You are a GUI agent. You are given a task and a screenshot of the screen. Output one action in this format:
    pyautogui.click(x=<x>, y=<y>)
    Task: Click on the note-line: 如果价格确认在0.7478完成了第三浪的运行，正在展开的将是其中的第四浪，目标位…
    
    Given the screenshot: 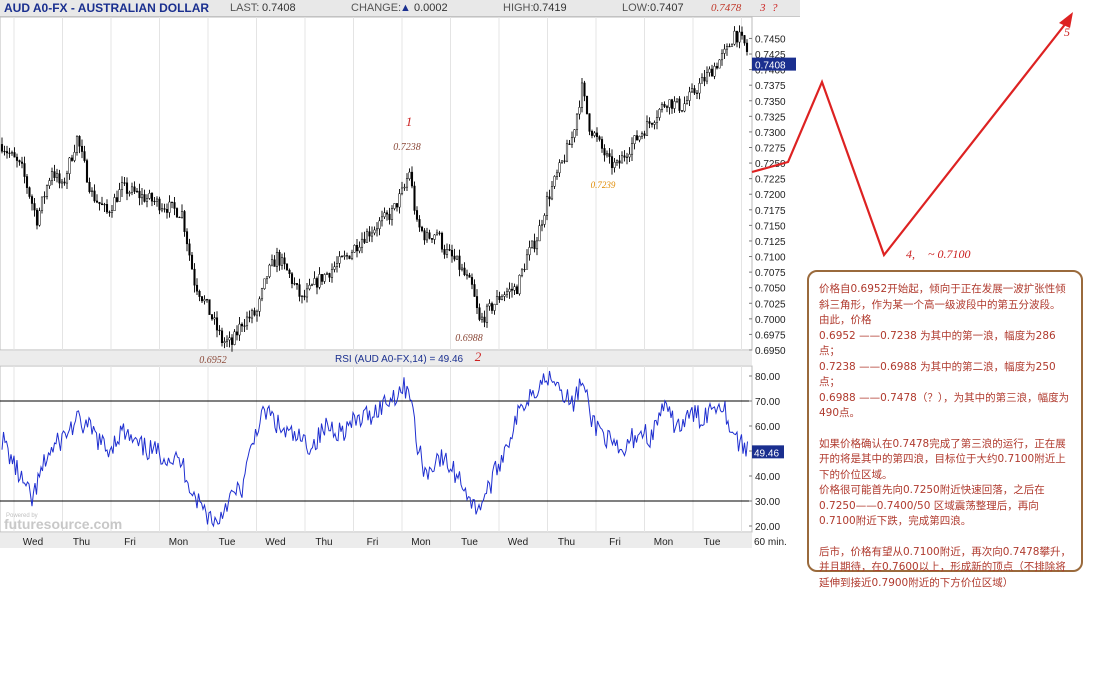 What is the action you would take?
    pyautogui.click(x=942, y=459)
    